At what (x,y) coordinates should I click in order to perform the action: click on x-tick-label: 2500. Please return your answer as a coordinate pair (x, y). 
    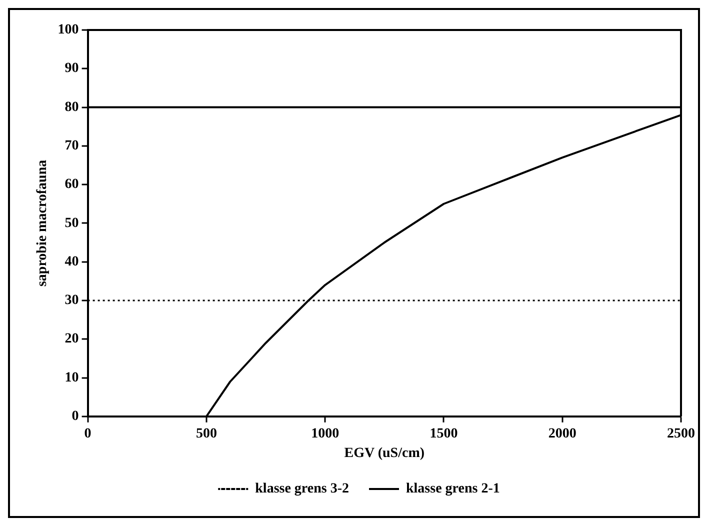
    Looking at the image, I should click on (681, 434).